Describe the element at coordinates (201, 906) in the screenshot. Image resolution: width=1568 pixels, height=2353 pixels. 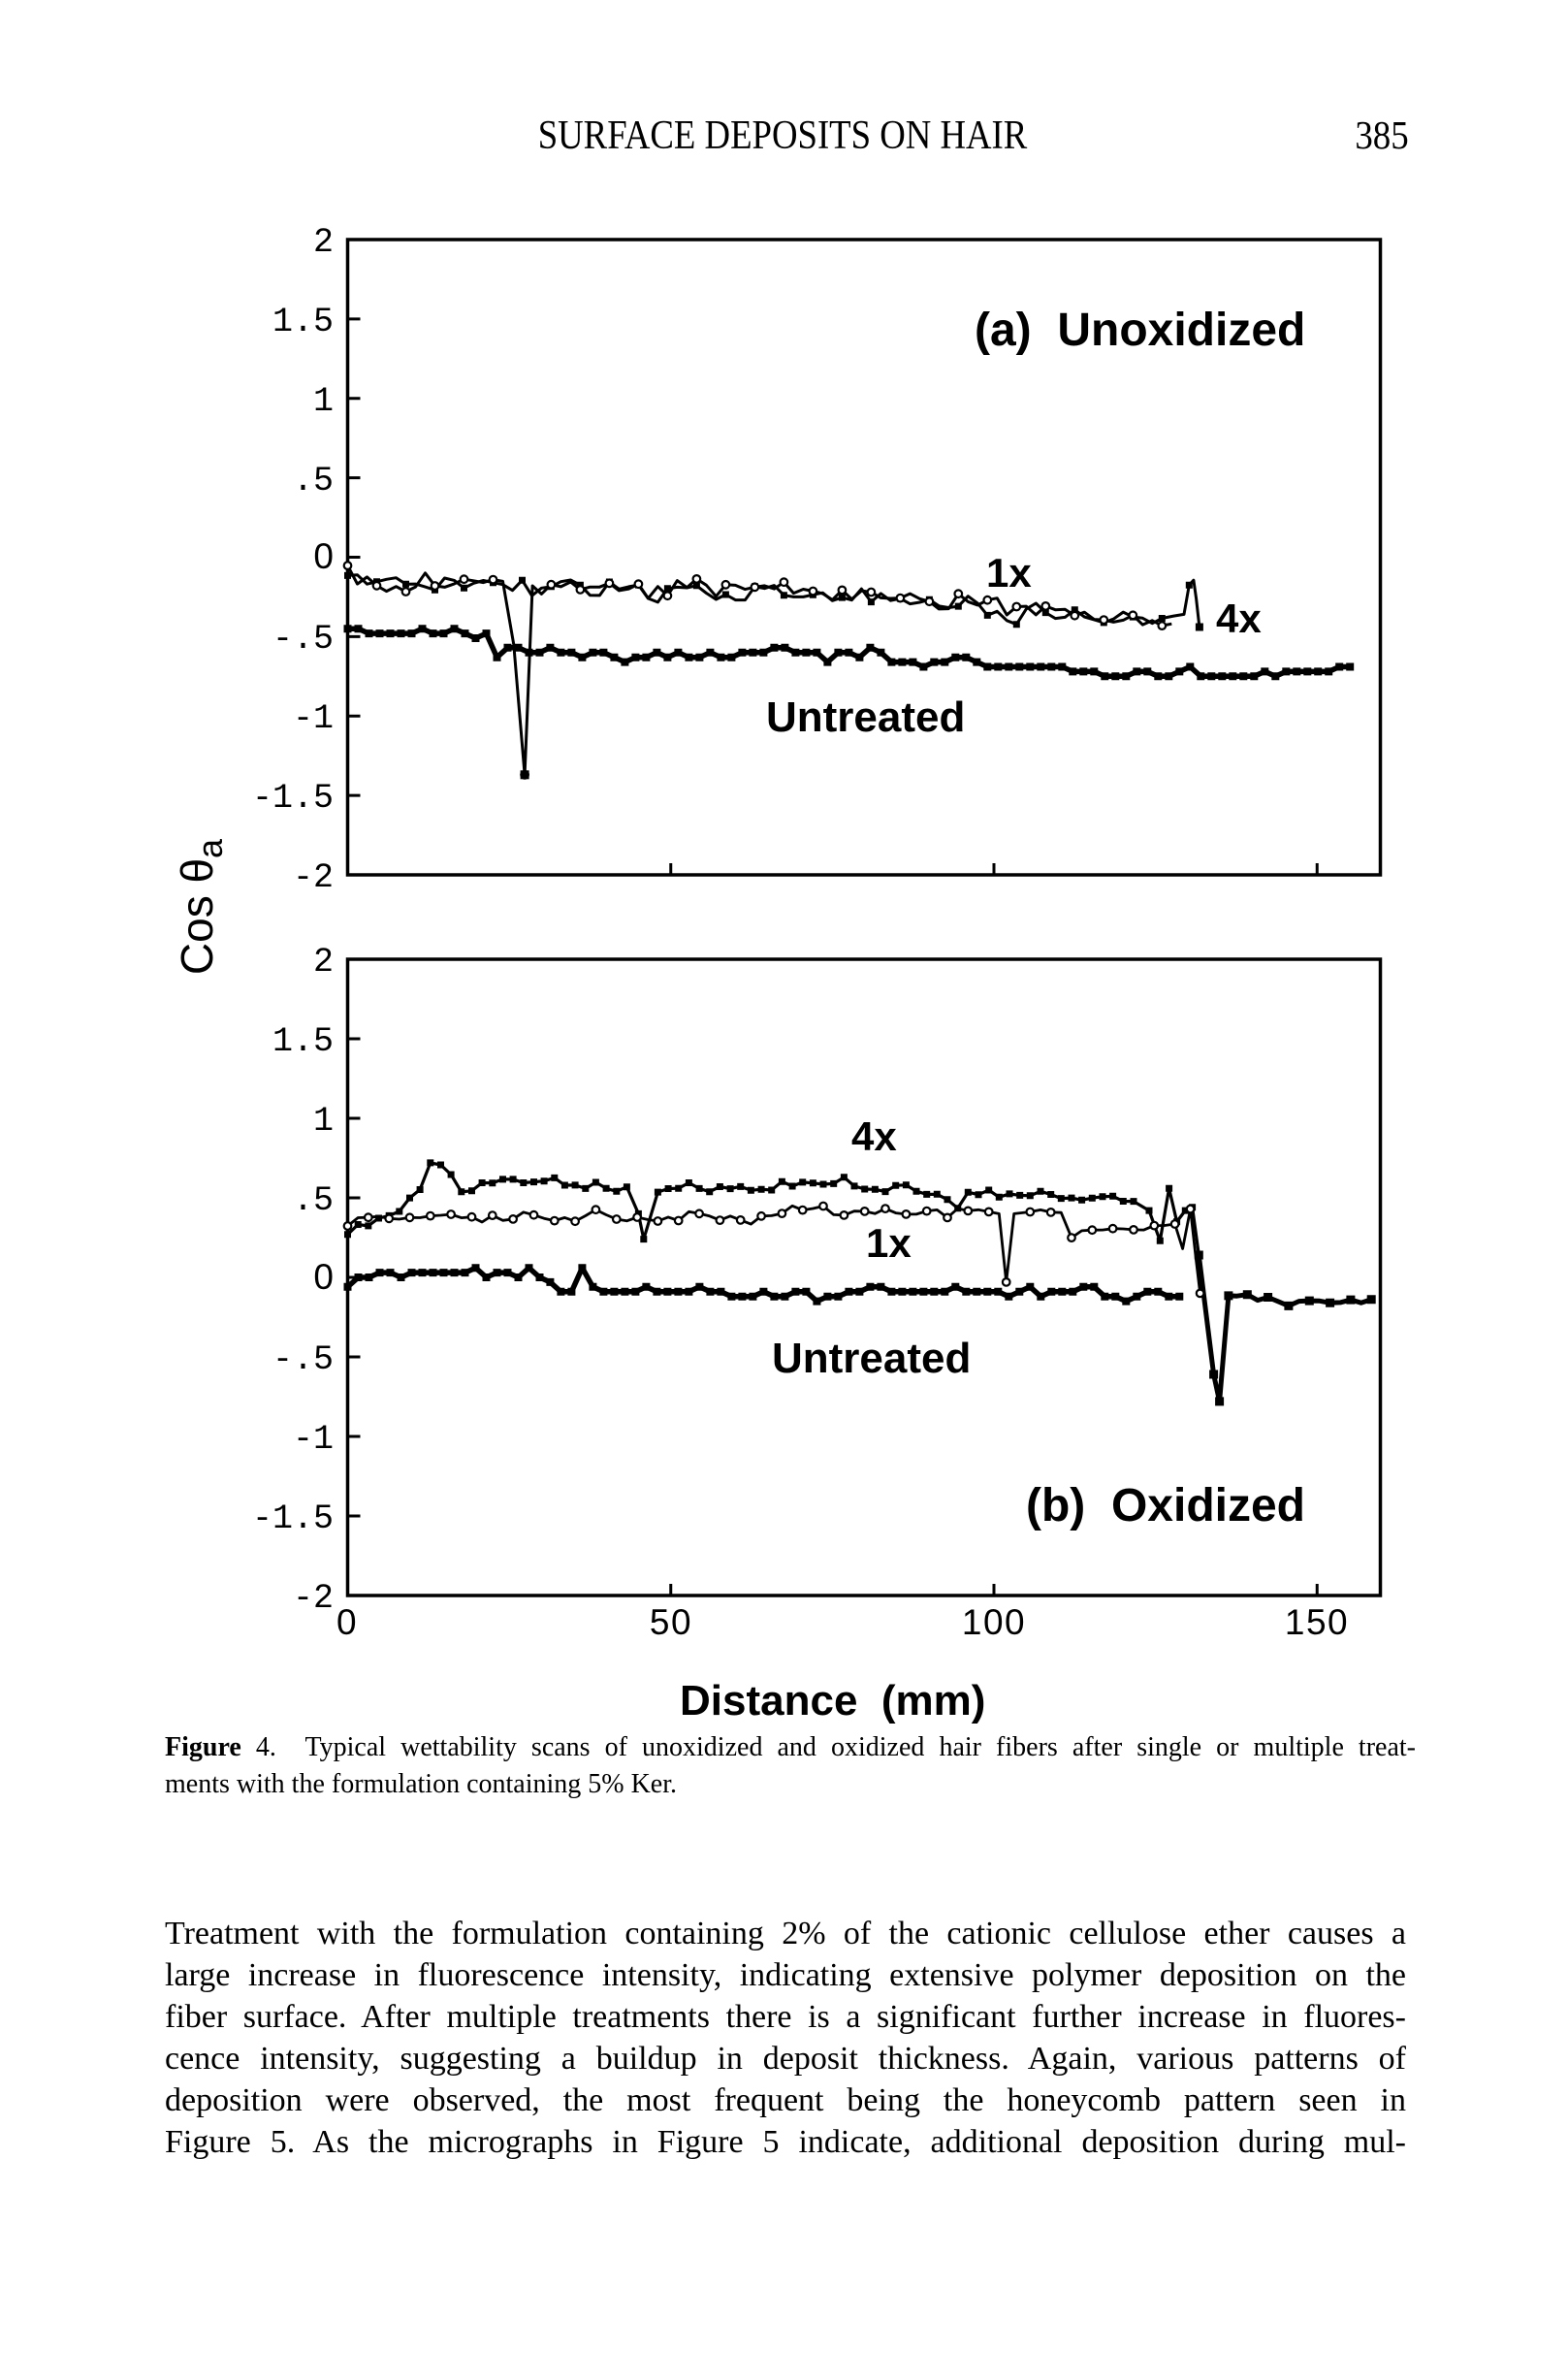
I see `svg-text: Cos θa` at that location.